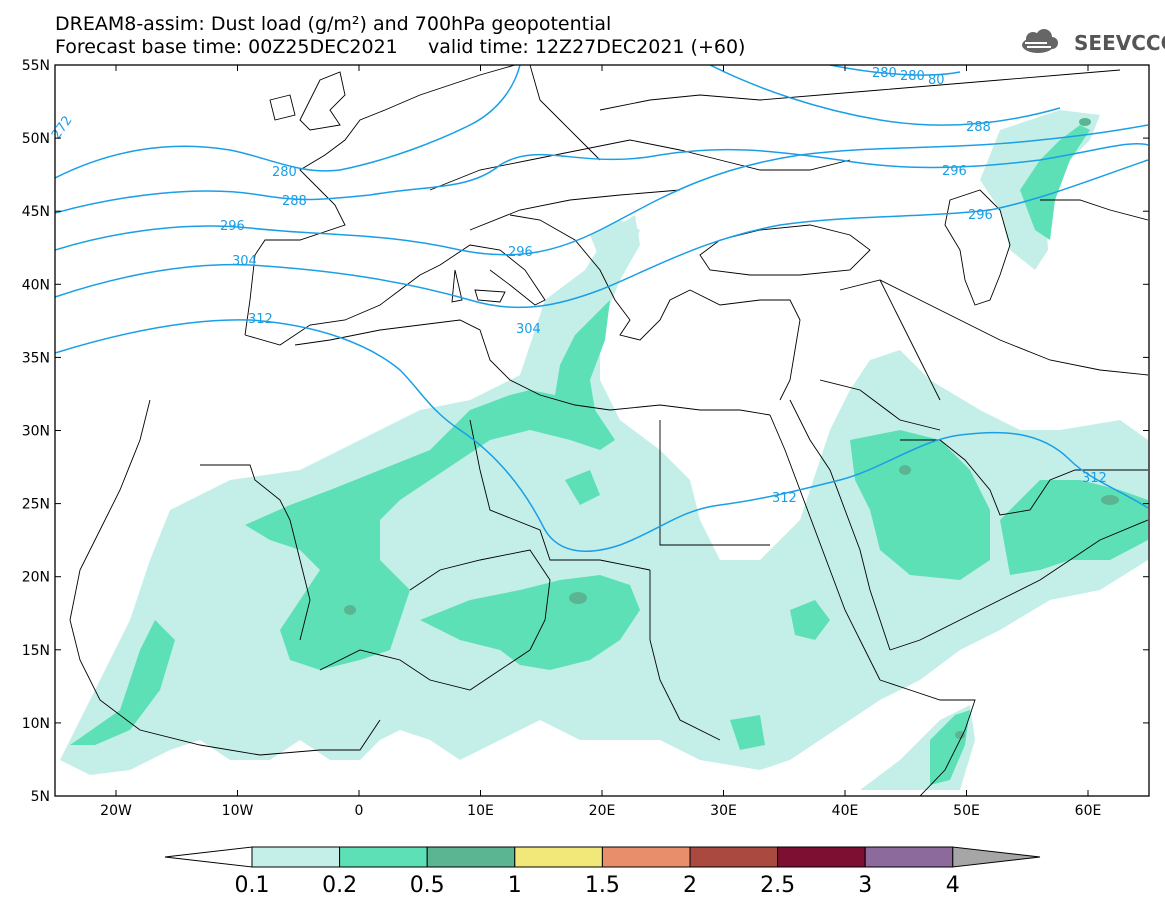  What do you see at coordinates (36, 651) in the screenshot?
I see `lat-label: 15N` at bounding box center [36, 651].